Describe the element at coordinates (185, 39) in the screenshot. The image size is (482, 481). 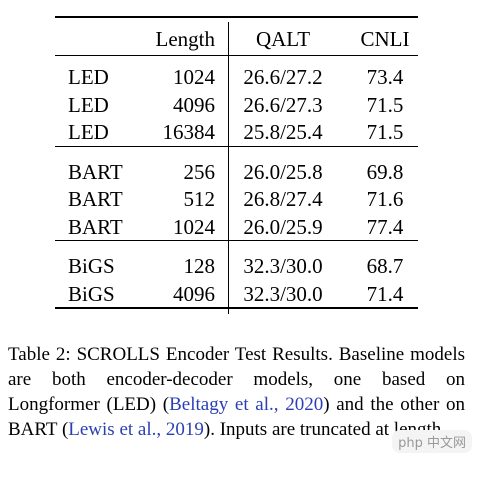
I see `header-cell: Length` at that location.